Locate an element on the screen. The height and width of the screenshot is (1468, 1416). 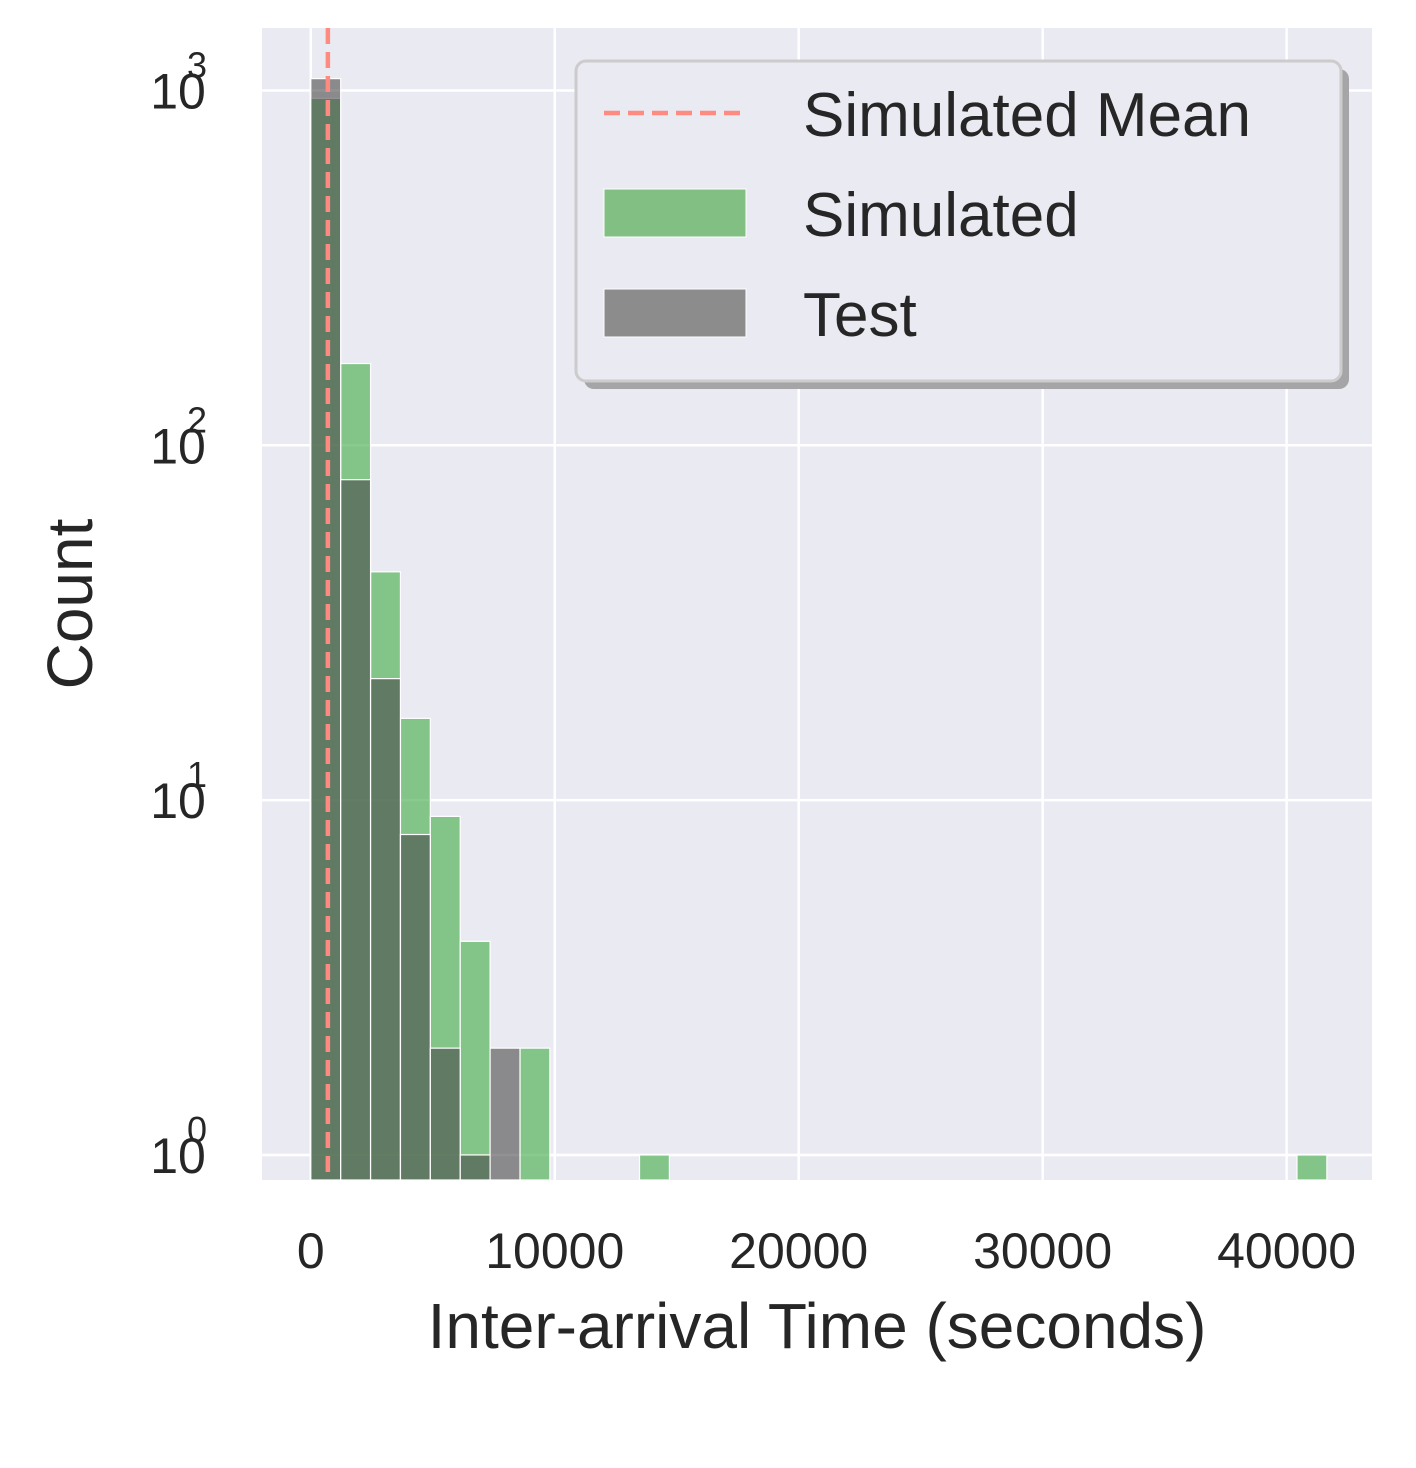
legend-simulated-swatch is located at coordinates (675, 213).